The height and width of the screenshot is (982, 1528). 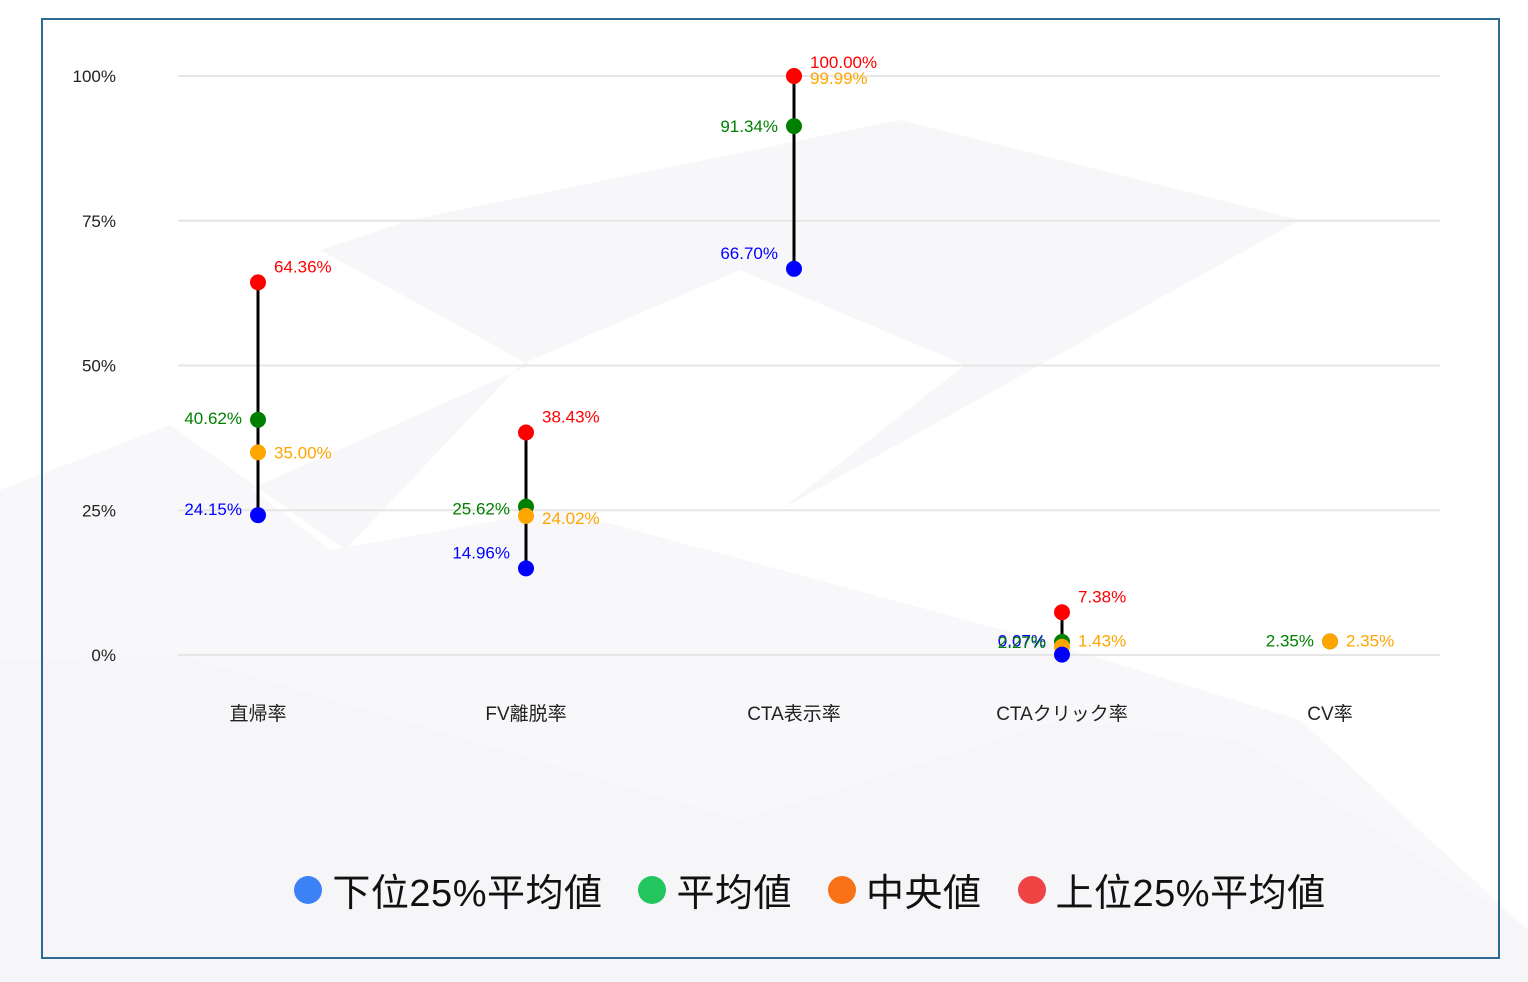 I want to click on x-category-label: CTAクリック率, so click(x=1062, y=714).